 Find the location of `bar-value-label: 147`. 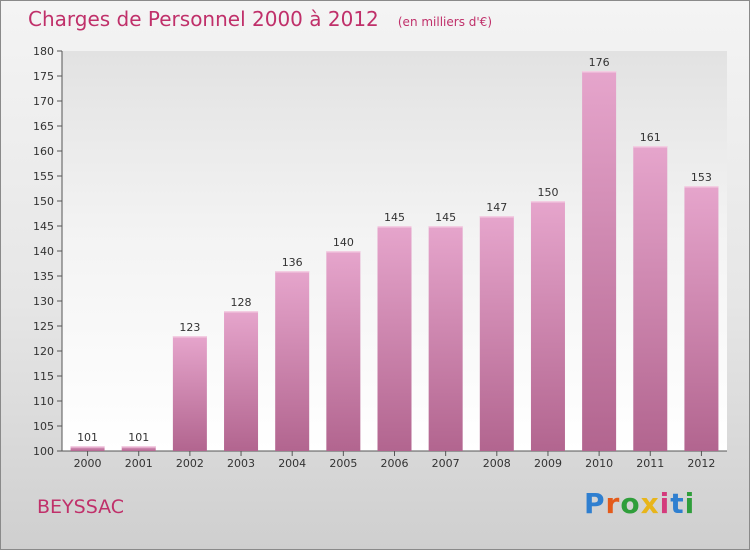

bar-value-label: 147 is located at coordinates (496, 207).